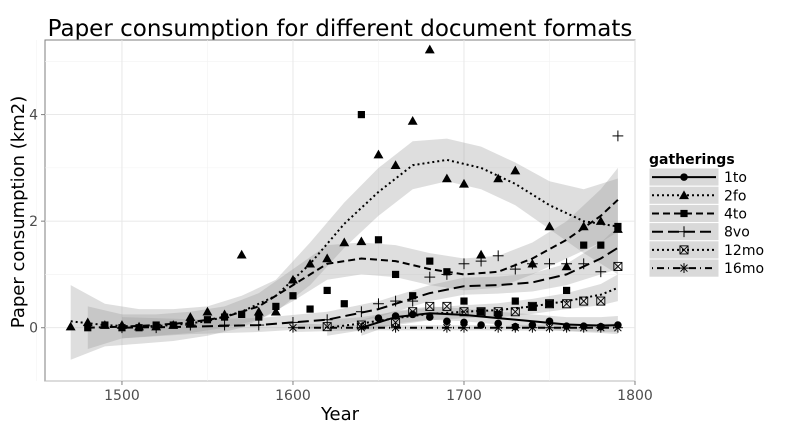  Describe the element at coordinates (706, 215) in the screenshot. I see `legend: gatherings 1to 2fo 4to 8vo 12mo 16mo` at that location.